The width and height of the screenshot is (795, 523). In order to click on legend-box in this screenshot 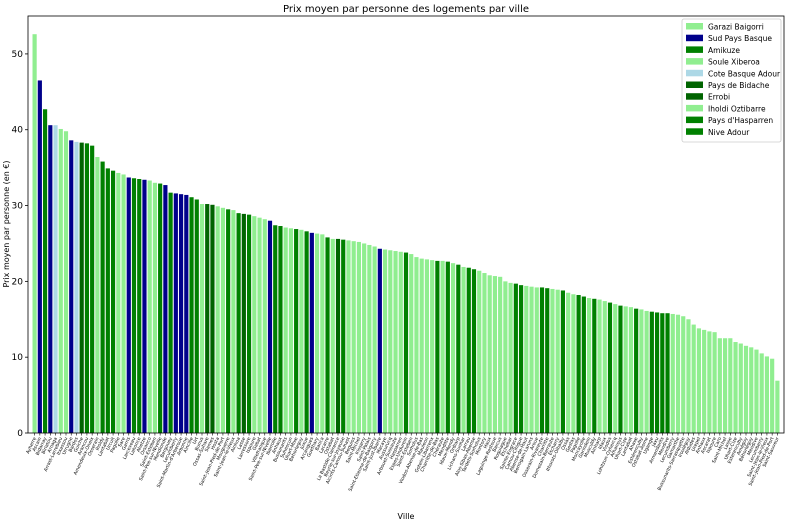, I will do `click(731, 80)`.